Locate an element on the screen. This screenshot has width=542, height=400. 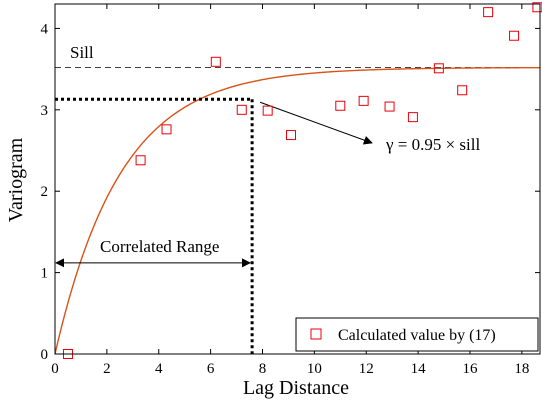
y-tick-label: 4 is located at coordinates (45, 29).